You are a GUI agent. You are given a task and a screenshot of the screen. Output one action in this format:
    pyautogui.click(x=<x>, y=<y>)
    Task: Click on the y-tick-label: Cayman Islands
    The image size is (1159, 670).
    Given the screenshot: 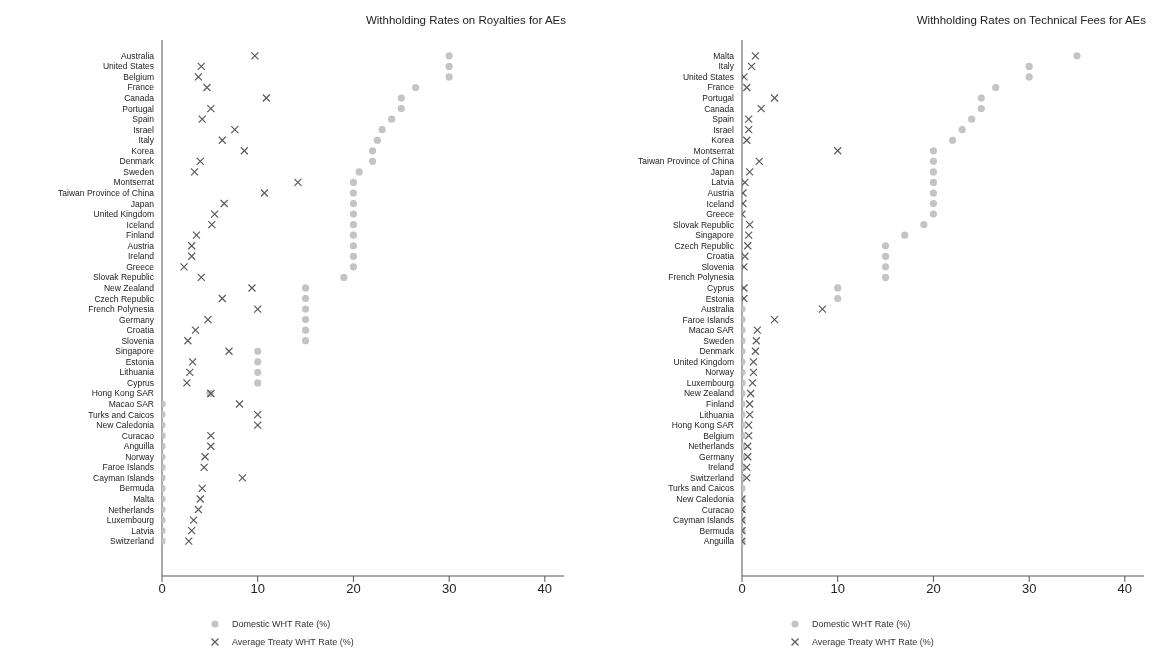 What is the action you would take?
    pyautogui.click(x=123, y=477)
    